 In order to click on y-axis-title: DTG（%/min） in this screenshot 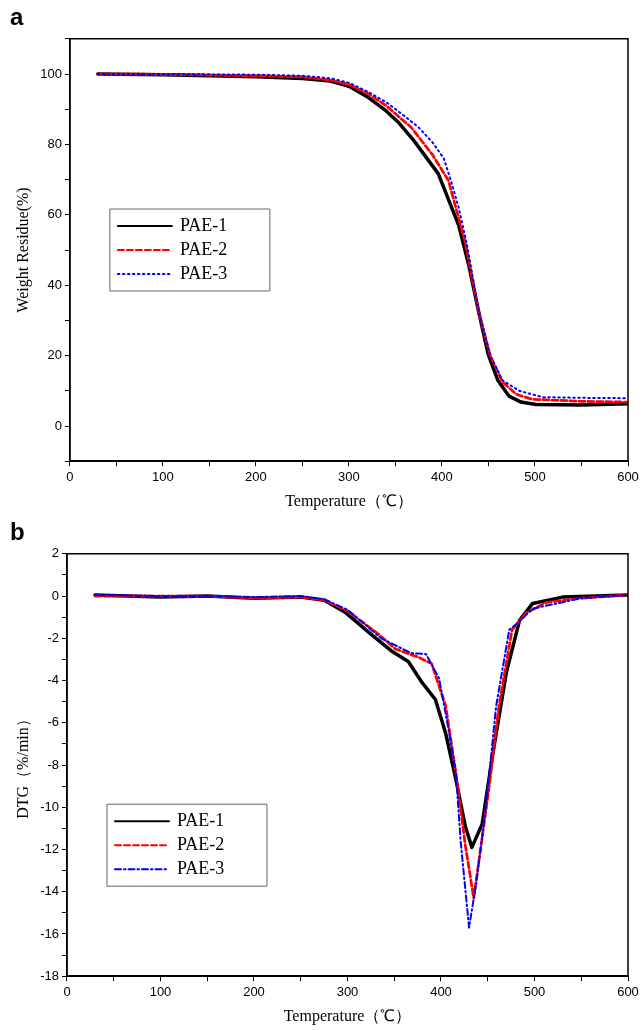, I will do `click(22, 765)`.